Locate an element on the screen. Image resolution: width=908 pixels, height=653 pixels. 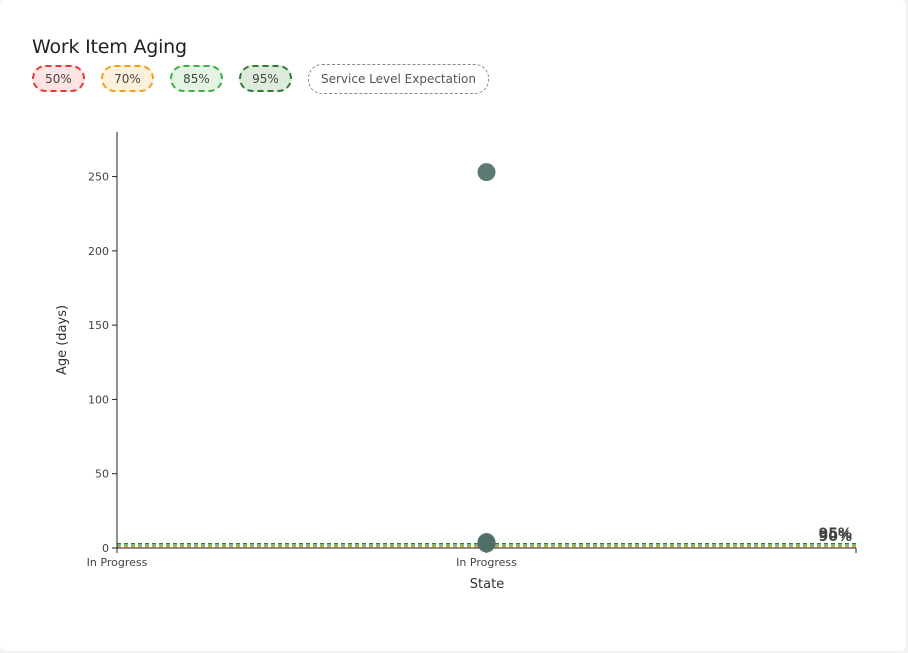
legend-chip-sle: Service Level Expectation is located at coordinates (398, 79).